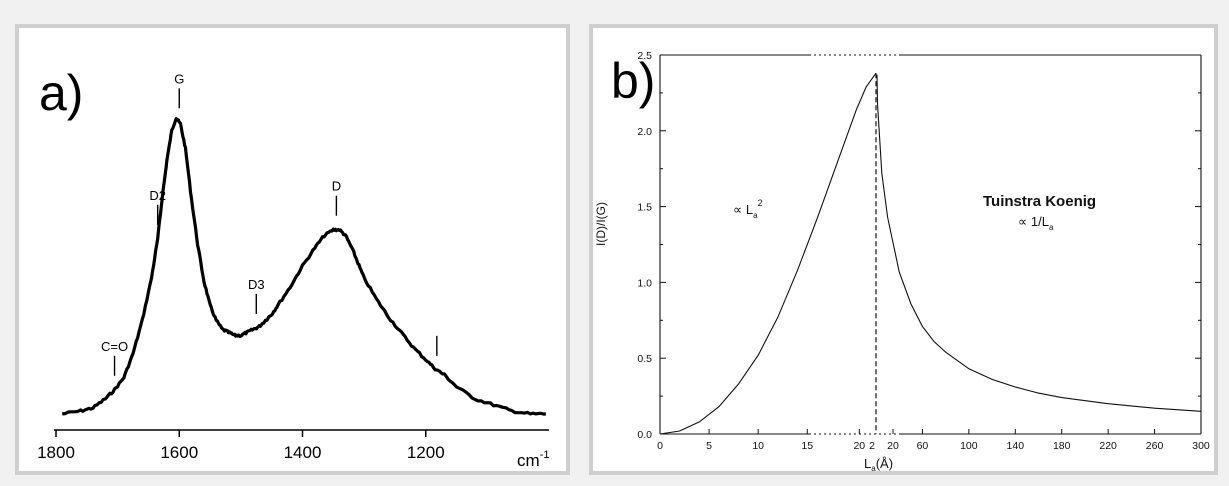  I want to click on x-tick-label: 260, so click(1155, 446).